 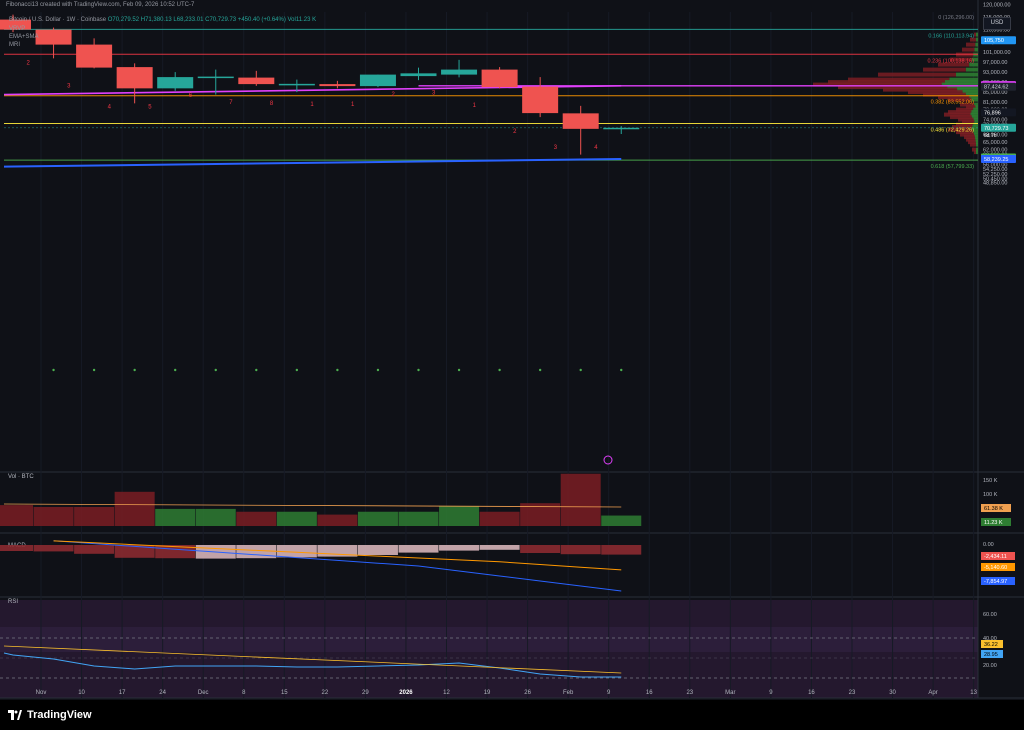 I want to click on price-badge-label: 58,239.25, so click(x=996, y=160).